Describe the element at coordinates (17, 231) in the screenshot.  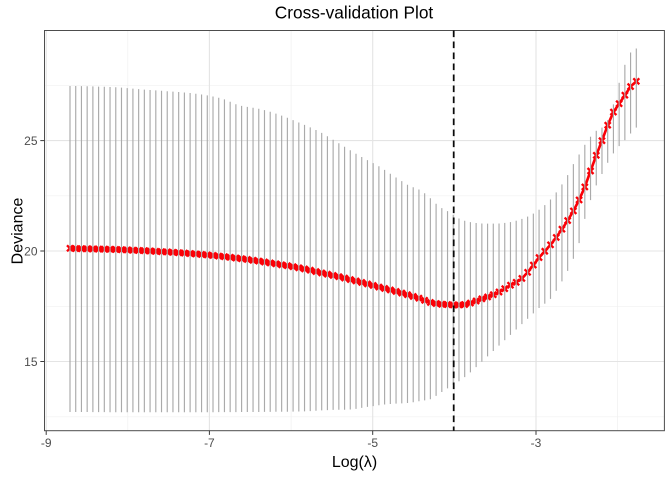
I see `svg-text: Deviance` at that location.